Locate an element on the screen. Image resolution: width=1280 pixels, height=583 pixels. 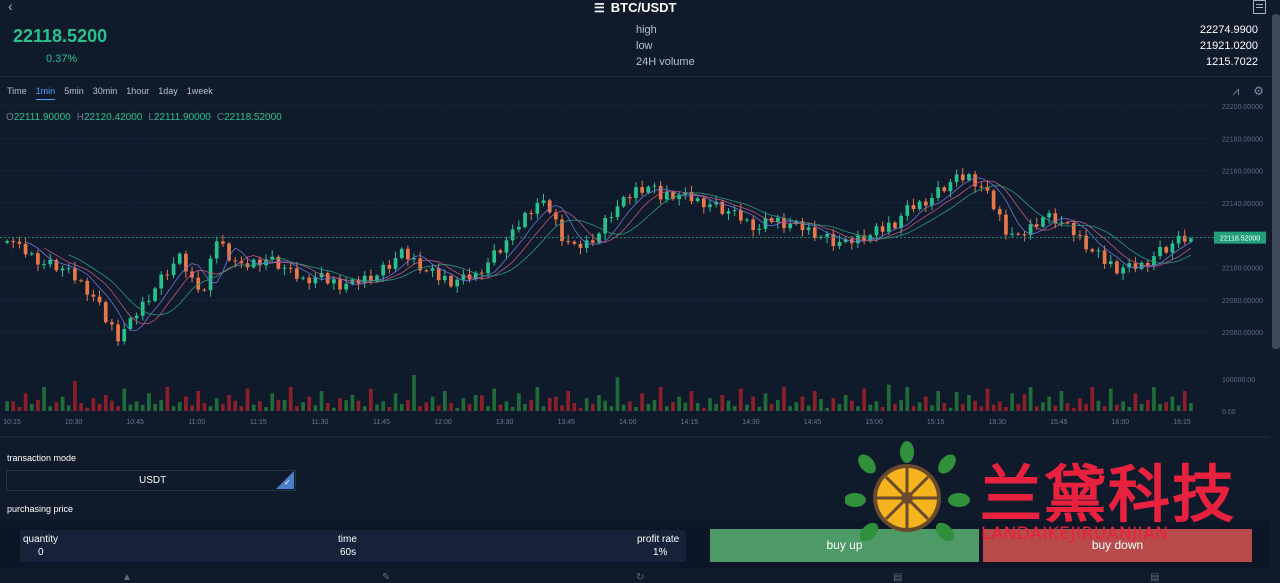
pair-title: BTC/USDT is located at coordinates (643, 7).